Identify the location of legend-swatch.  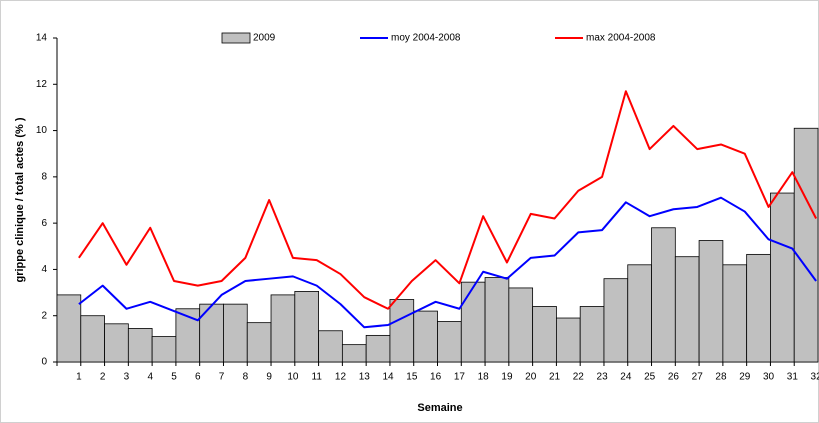
(236, 38).